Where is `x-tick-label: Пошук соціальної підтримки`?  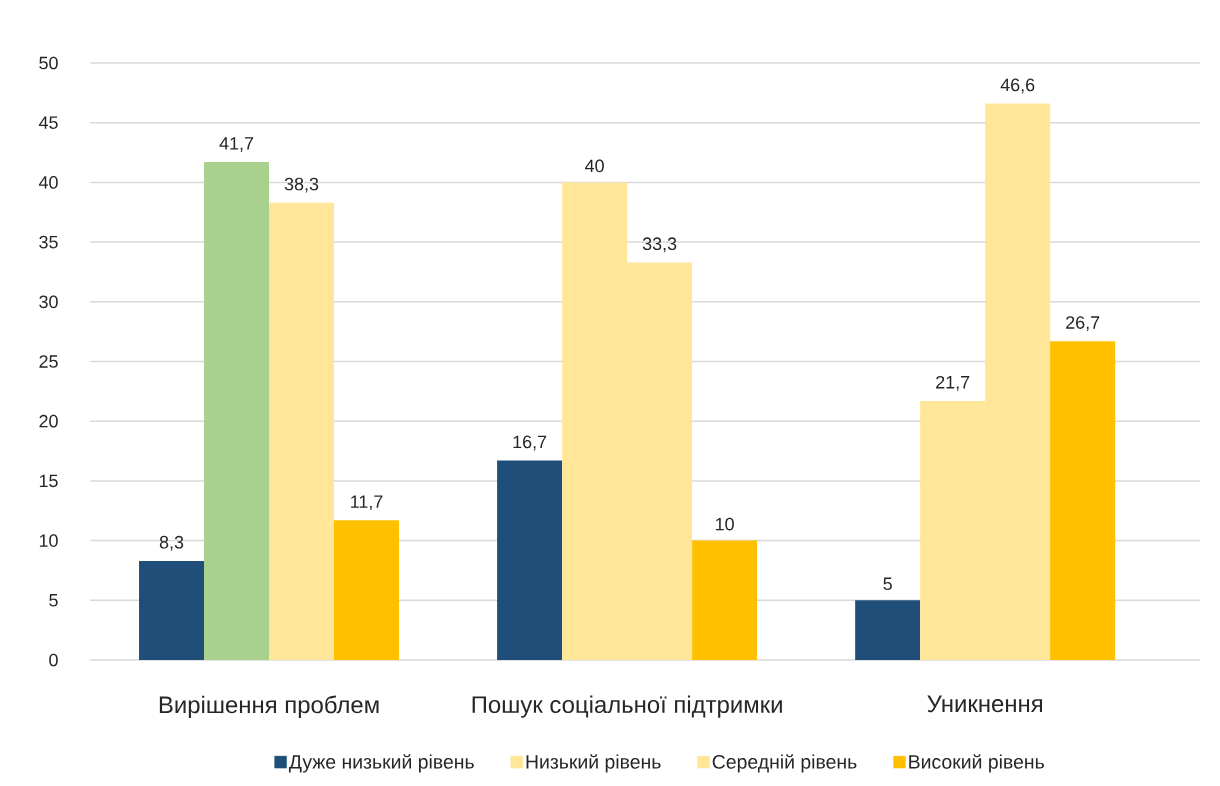 x-tick-label: Пошук соціальної підтримки is located at coordinates (627, 706).